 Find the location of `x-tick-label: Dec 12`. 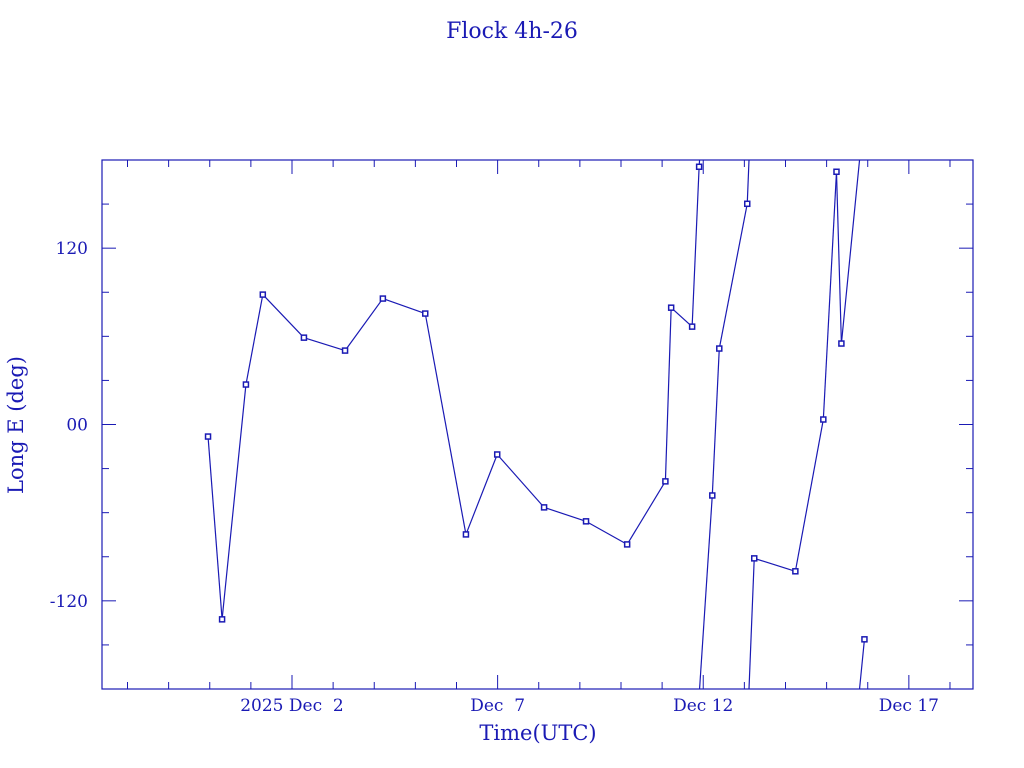

x-tick-label: Dec 12 is located at coordinates (703, 706).